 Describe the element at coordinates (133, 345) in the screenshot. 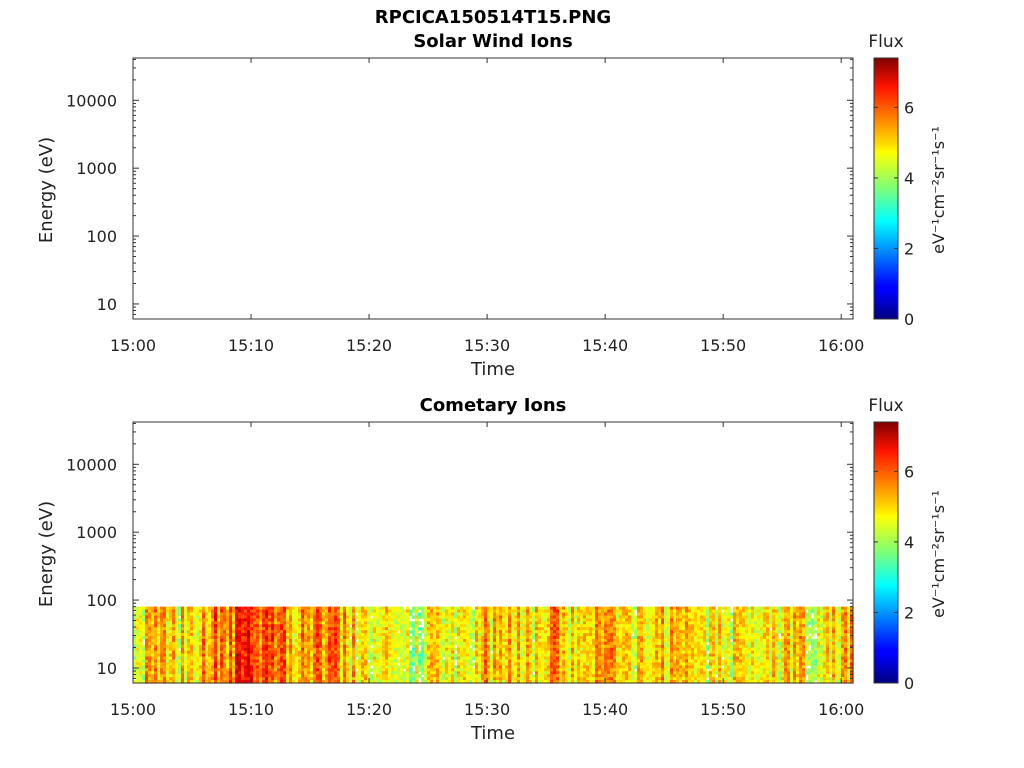

I see `solar-wind-xtick-label: 15:00` at that location.